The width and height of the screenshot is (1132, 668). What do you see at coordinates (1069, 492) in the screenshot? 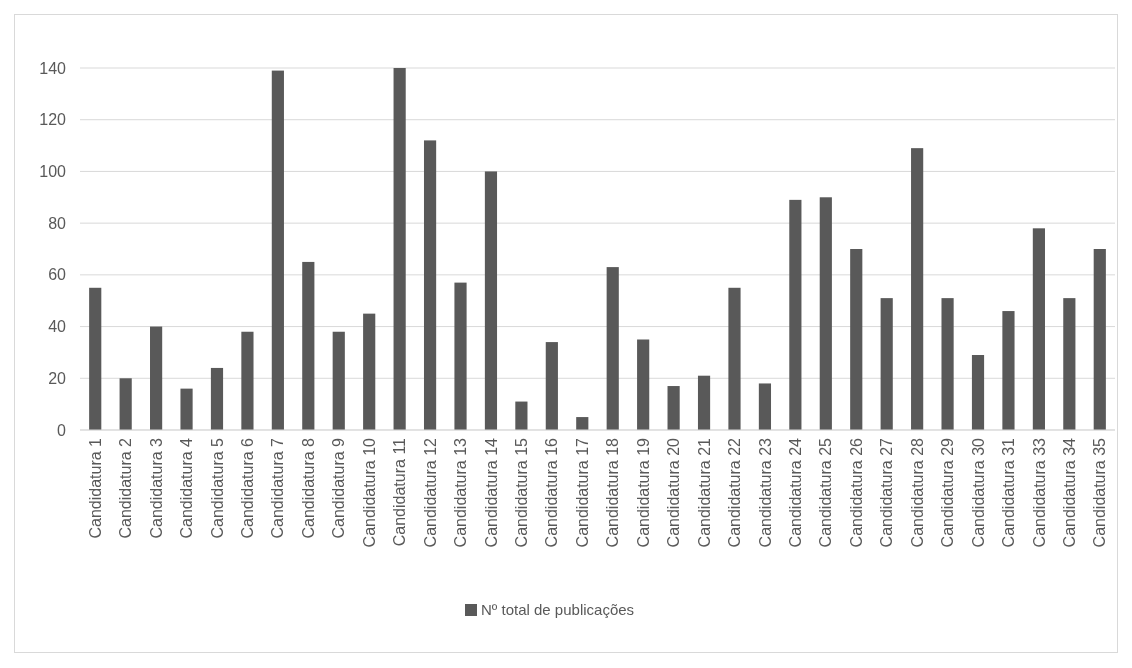
I see `x-tick-label: Candidatura 34` at bounding box center [1069, 492].